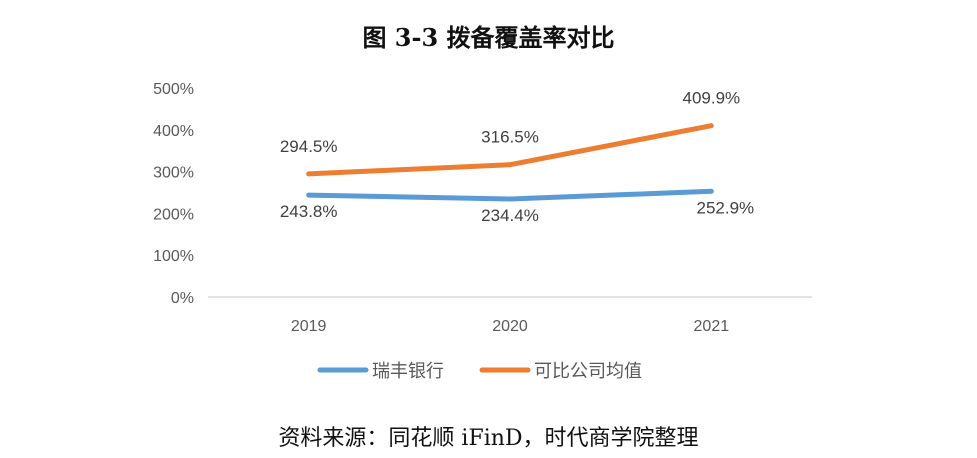  Describe the element at coordinates (173, 89) in the screenshot. I see `y-tick-label: 500%` at that location.